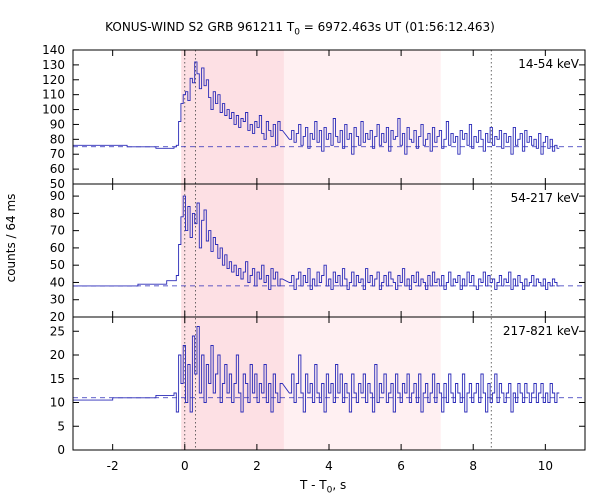  I want to click on energy-band-label: 54-217 keV, so click(545, 198).